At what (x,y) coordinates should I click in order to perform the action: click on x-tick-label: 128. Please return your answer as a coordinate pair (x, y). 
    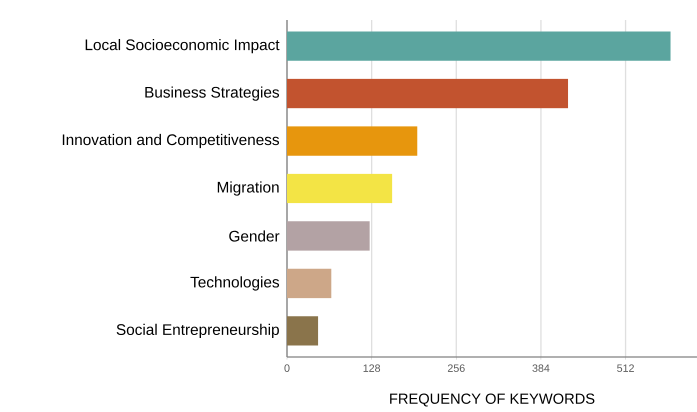
    Looking at the image, I should click on (372, 368).